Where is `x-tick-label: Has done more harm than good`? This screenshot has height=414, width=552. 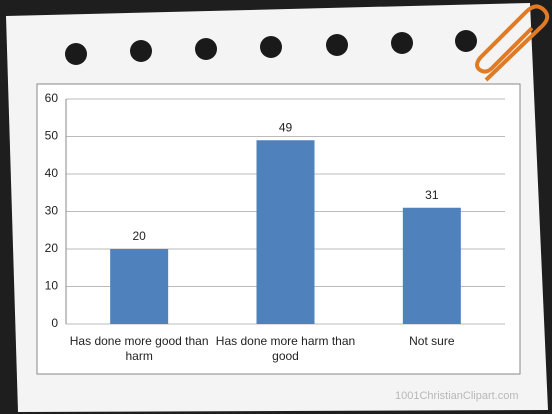 x-tick-label: Has done more harm than good is located at coordinates (285, 348).